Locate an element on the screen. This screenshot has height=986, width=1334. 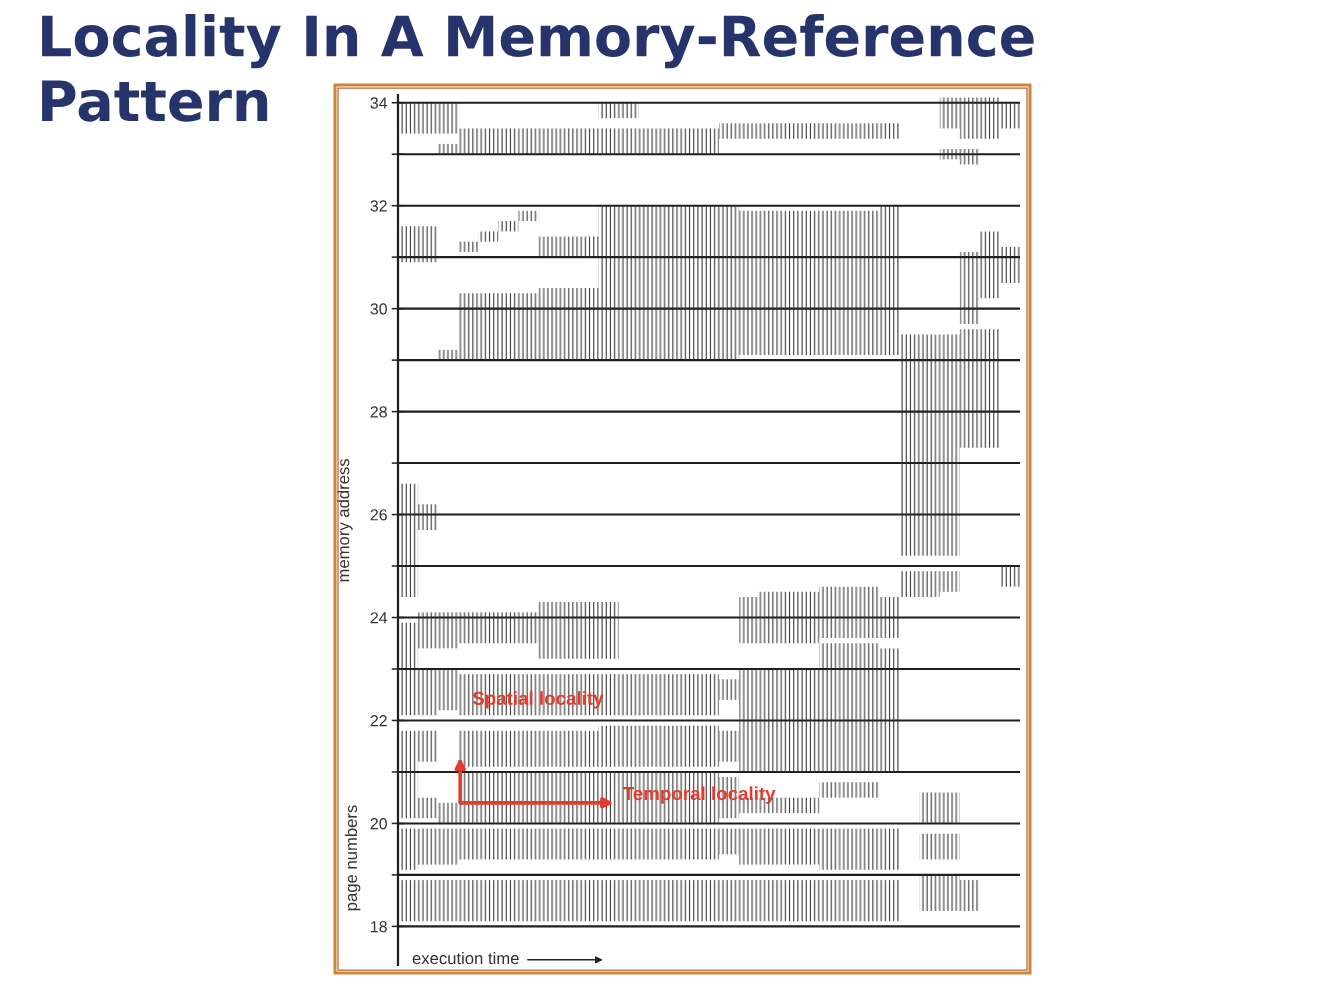
y-tick-label: 24 is located at coordinates (379, 618).